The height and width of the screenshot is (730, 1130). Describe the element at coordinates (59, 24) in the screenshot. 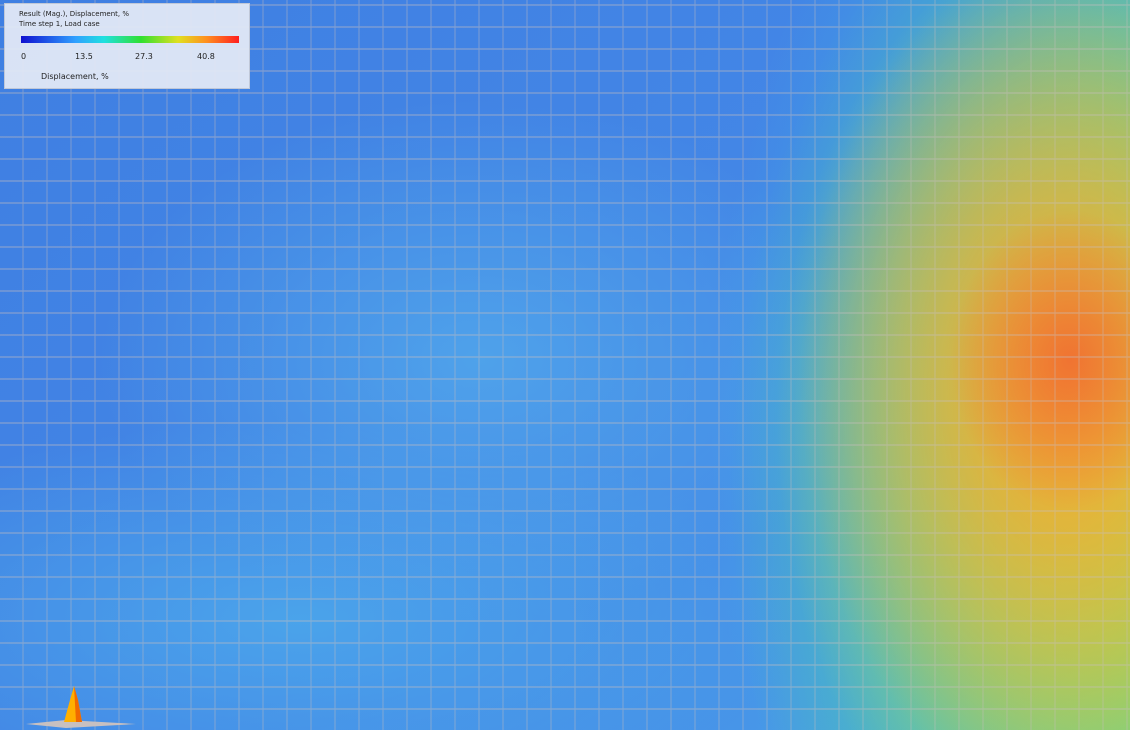

I see `legend-subtitle: Time step 1, Load case` at that location.